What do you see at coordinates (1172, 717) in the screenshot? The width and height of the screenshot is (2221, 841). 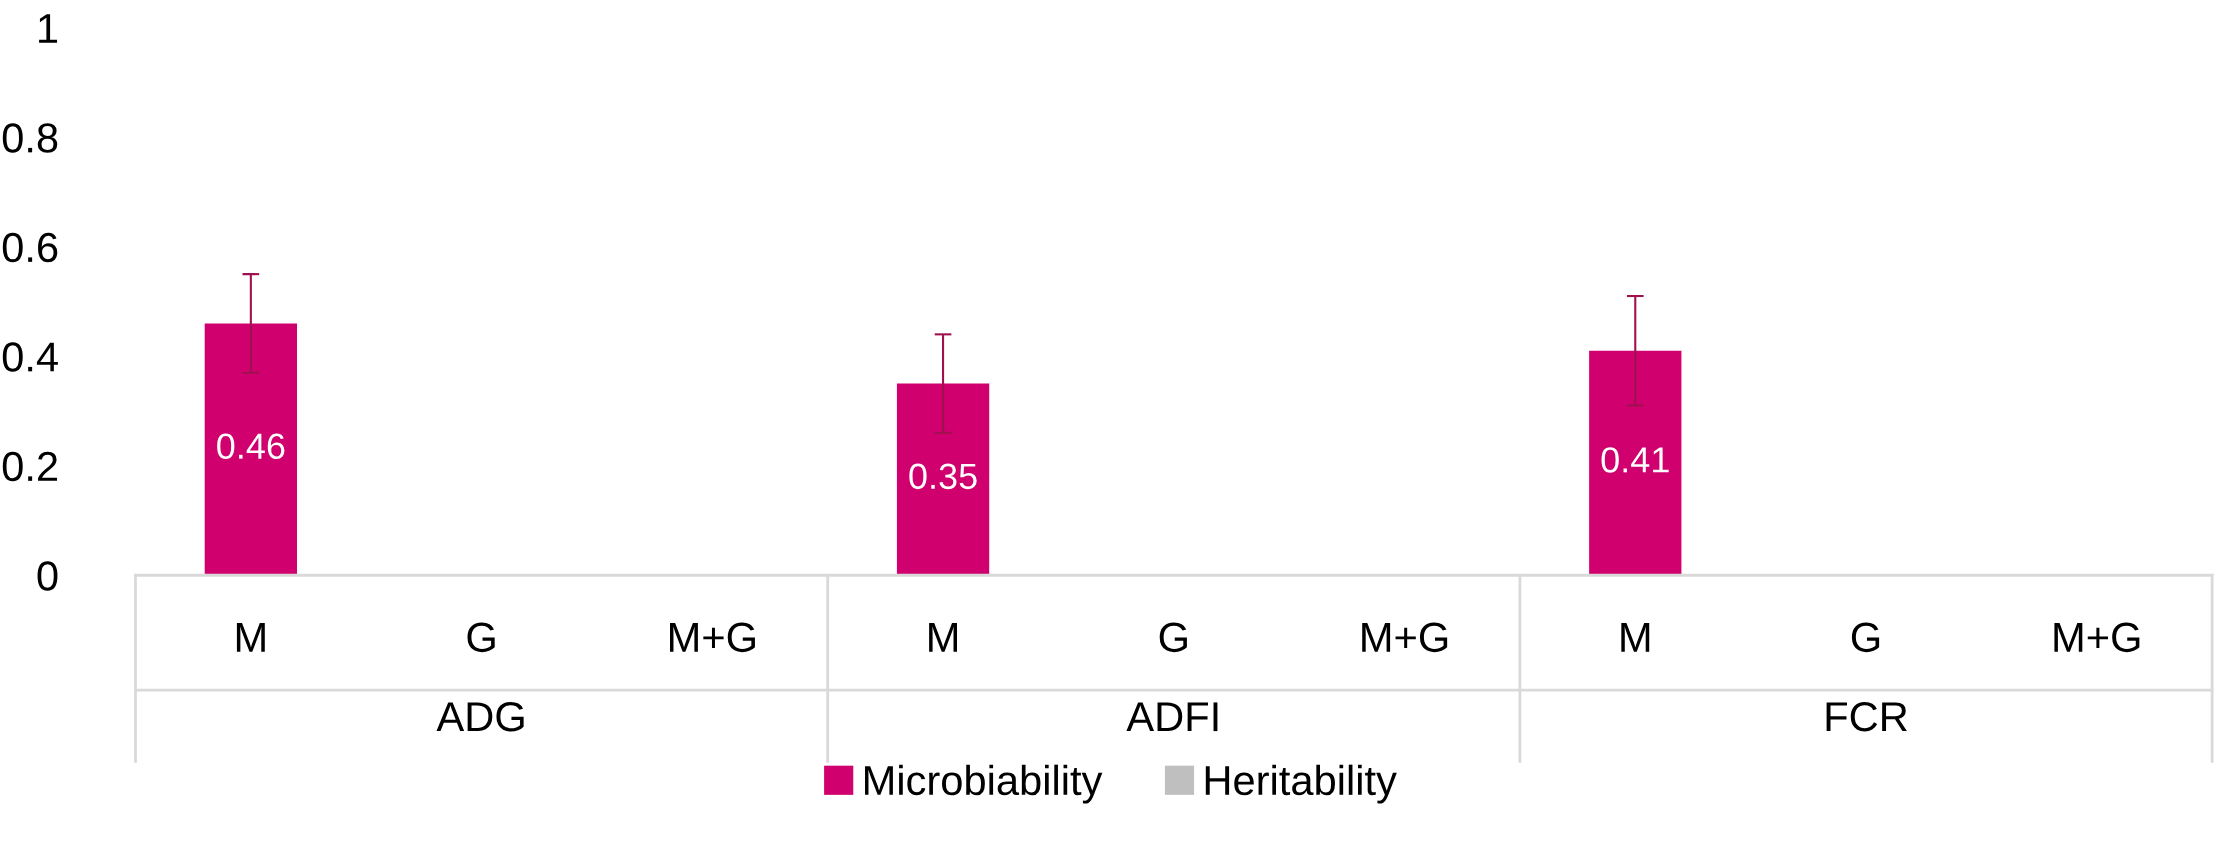 I see `text: ADFI` at bounding box center [1172, 717].